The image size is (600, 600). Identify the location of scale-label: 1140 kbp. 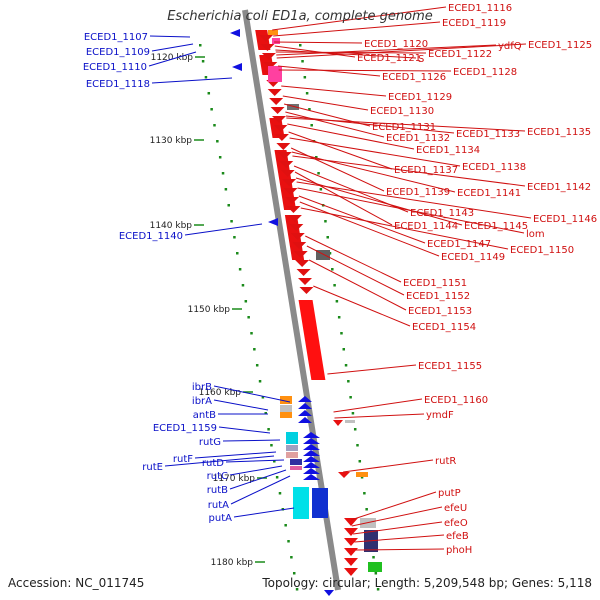
(171, 226).